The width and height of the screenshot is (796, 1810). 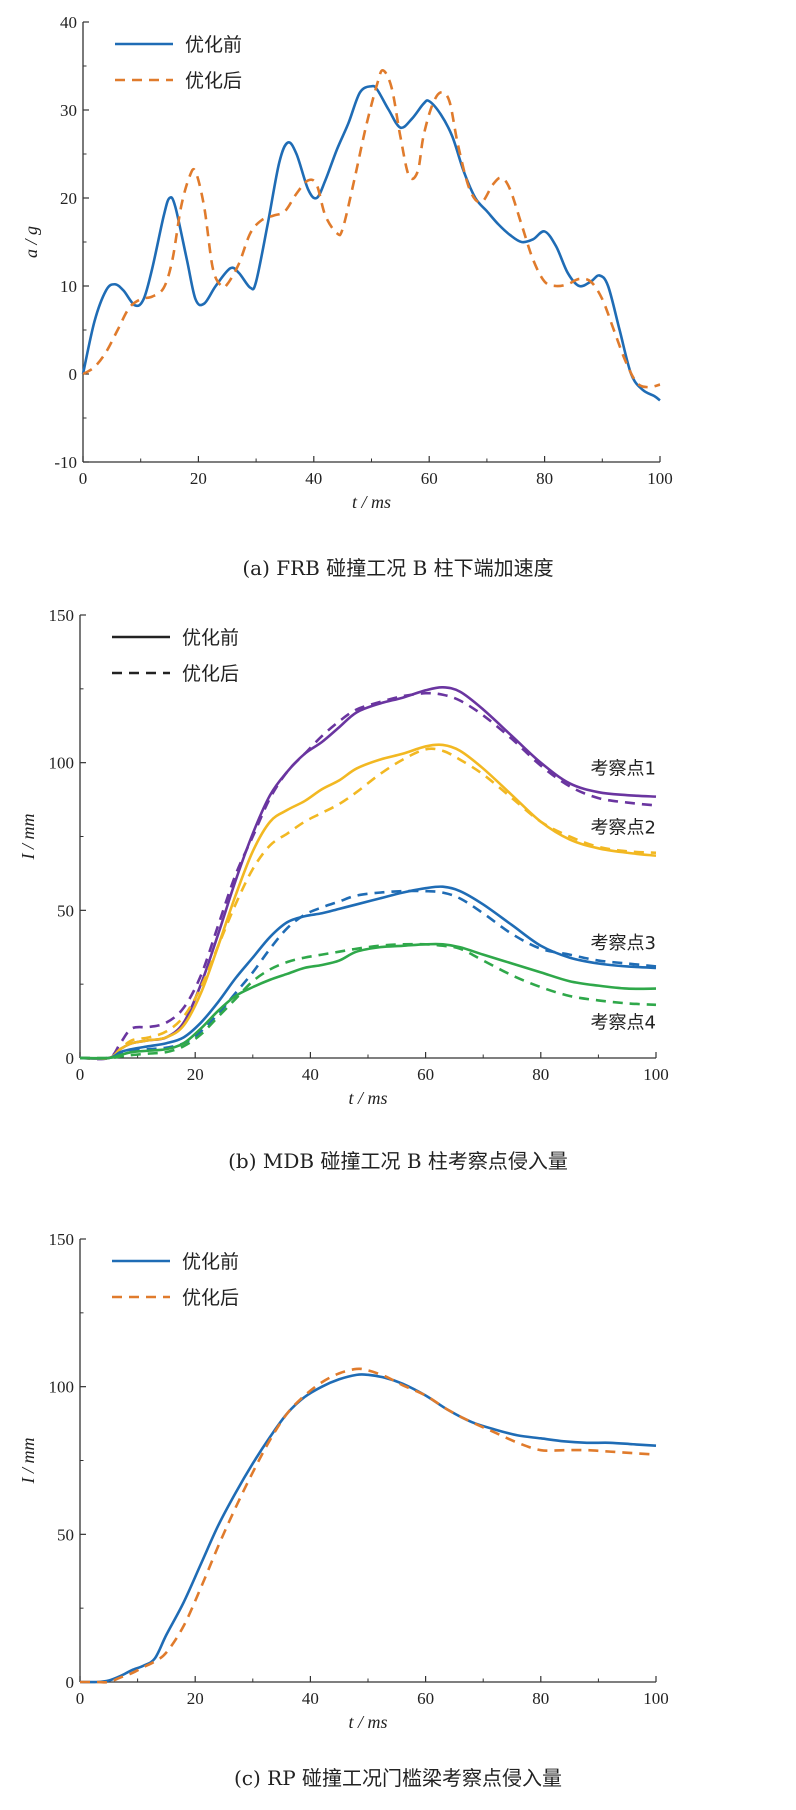 I want to click on annotation-label-2: 考察点3, so click(x=623, y=943).